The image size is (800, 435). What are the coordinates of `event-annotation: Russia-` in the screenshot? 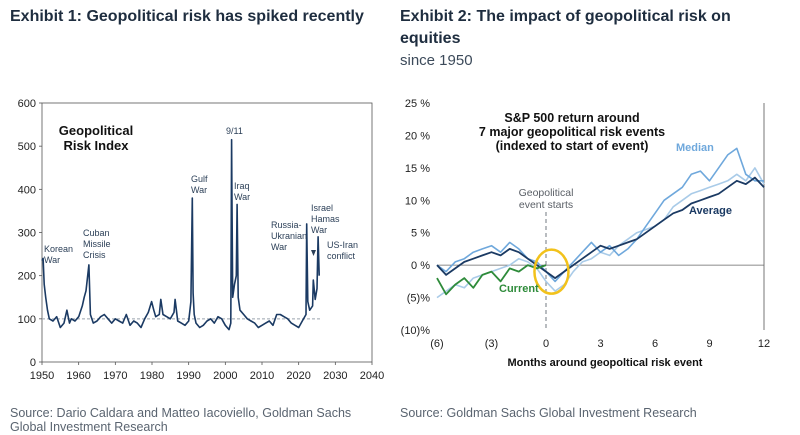 It's located at (286, 225).